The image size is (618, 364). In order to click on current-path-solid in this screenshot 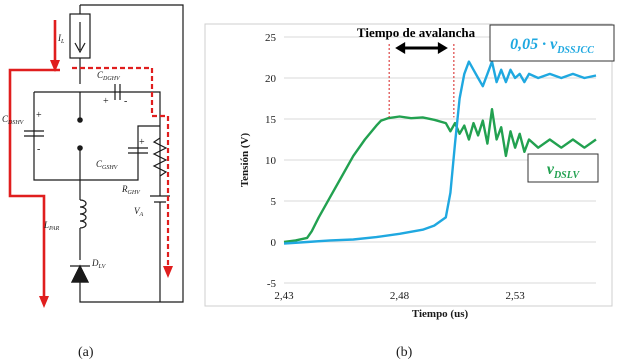, I will do `click(34, 160)`.